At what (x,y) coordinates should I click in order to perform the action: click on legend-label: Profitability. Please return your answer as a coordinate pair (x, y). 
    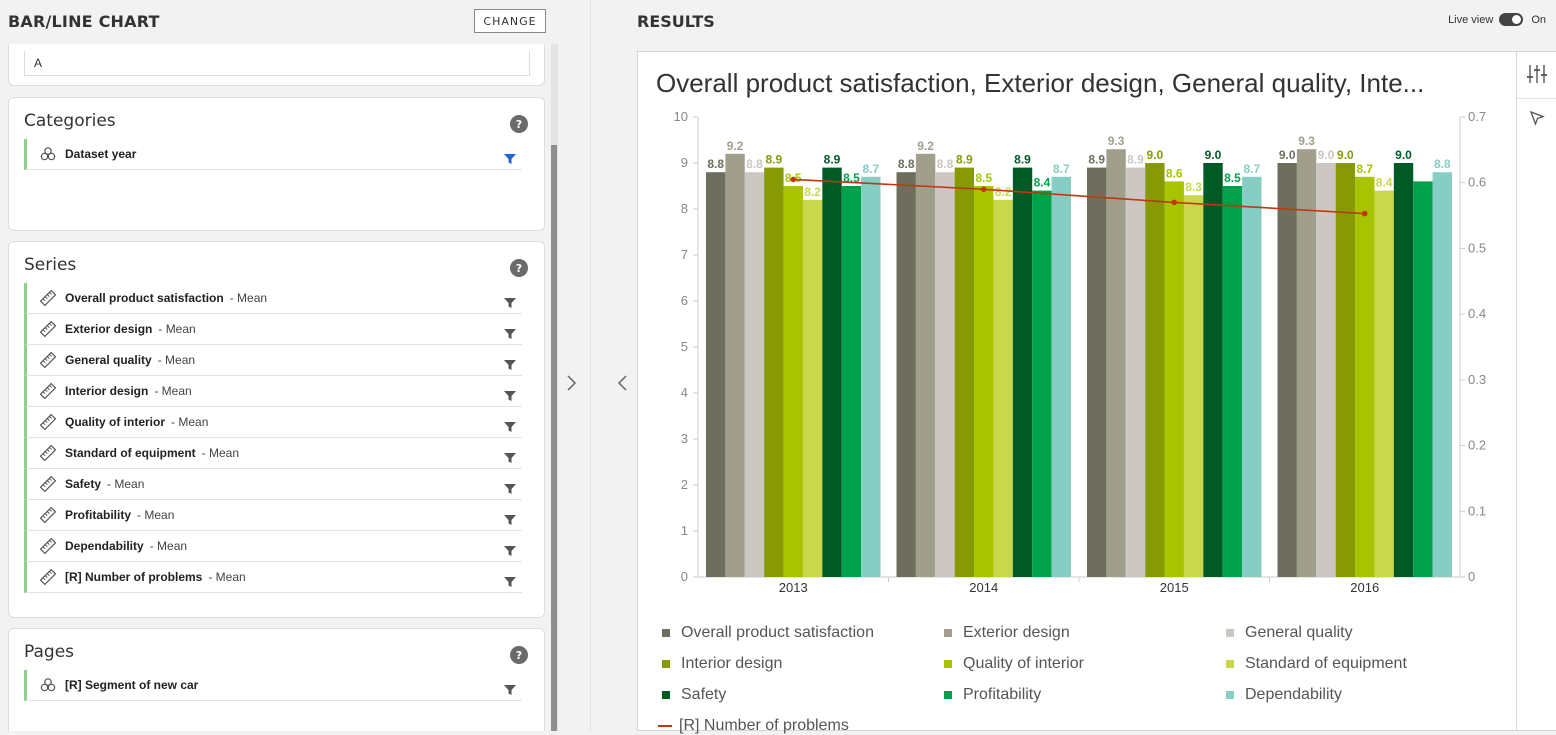
    Looking at the image, I should click on (1002, 694).